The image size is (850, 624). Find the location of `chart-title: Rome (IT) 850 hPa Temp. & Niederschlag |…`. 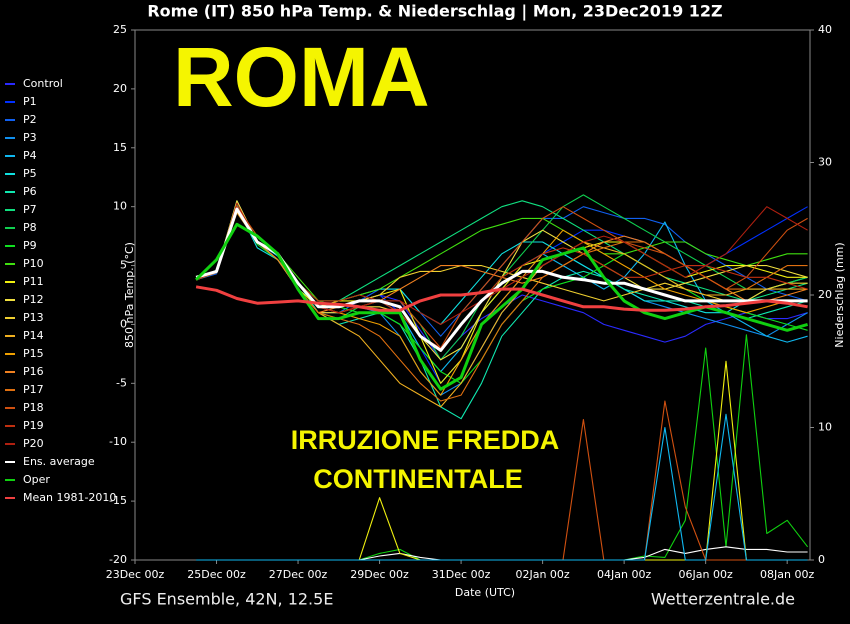

chart-title: Rome (IT) 850 hPa Temp. & Niederschlag |… is located at coordinates (434, 12).